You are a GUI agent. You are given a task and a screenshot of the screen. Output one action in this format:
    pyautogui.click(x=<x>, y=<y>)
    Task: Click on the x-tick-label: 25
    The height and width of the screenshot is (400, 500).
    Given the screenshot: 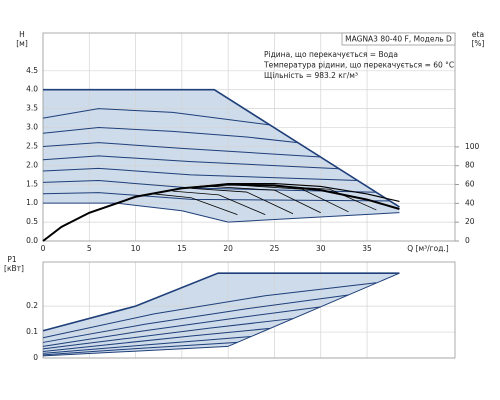 What is the action you would take?
    pyautogui.click(x=275, y=248)
    